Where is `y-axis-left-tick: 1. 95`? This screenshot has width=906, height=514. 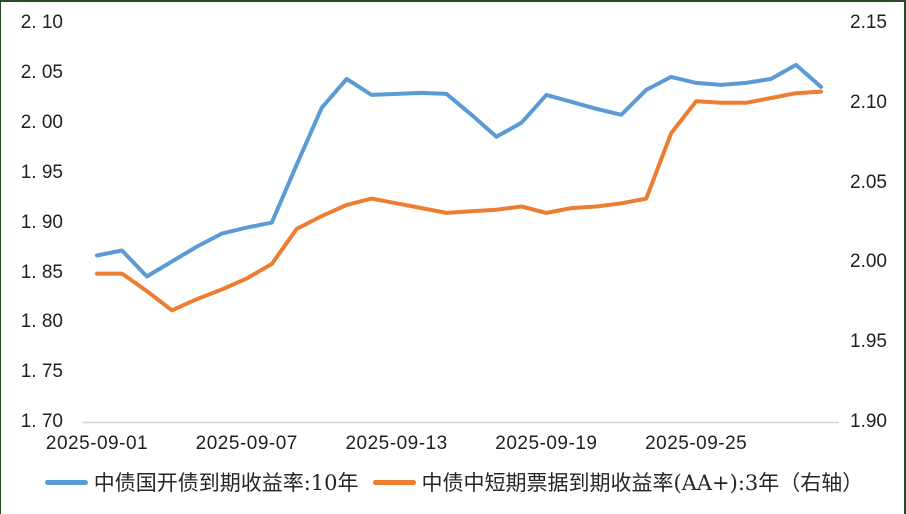 y-axis-left-tick: 1. 95 is located at coordinates (41, 172).